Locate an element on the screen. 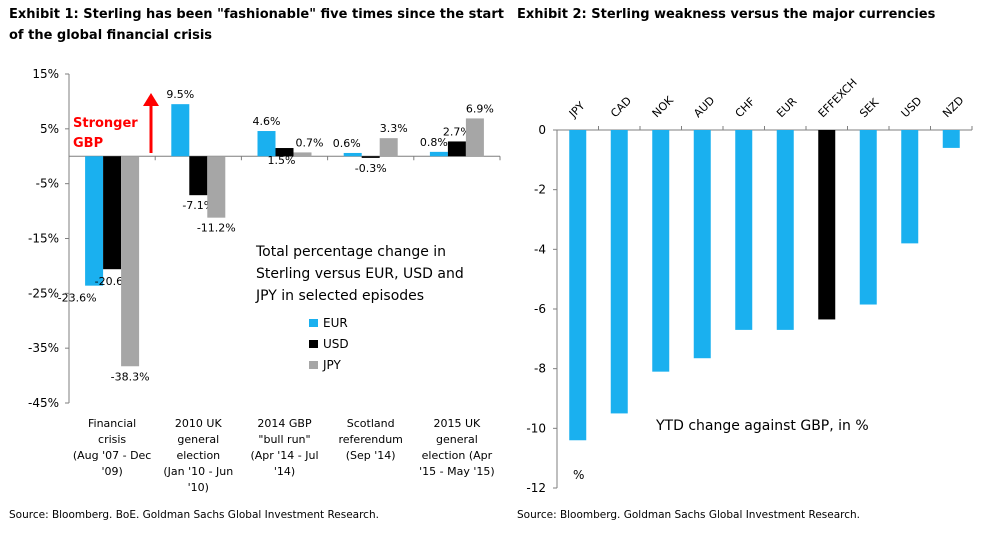 The width and height of the screenshot is (998, 535). legend-label: EUR is located at coordinates (335, 323).